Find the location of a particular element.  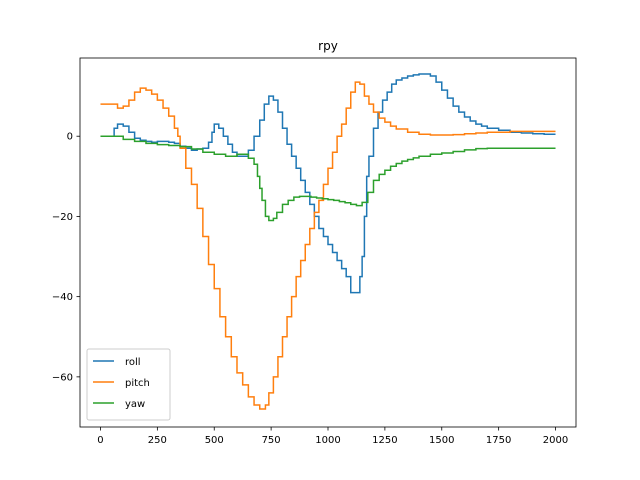

legend-label-yaw: yaw is located at coordinates (135, 404).